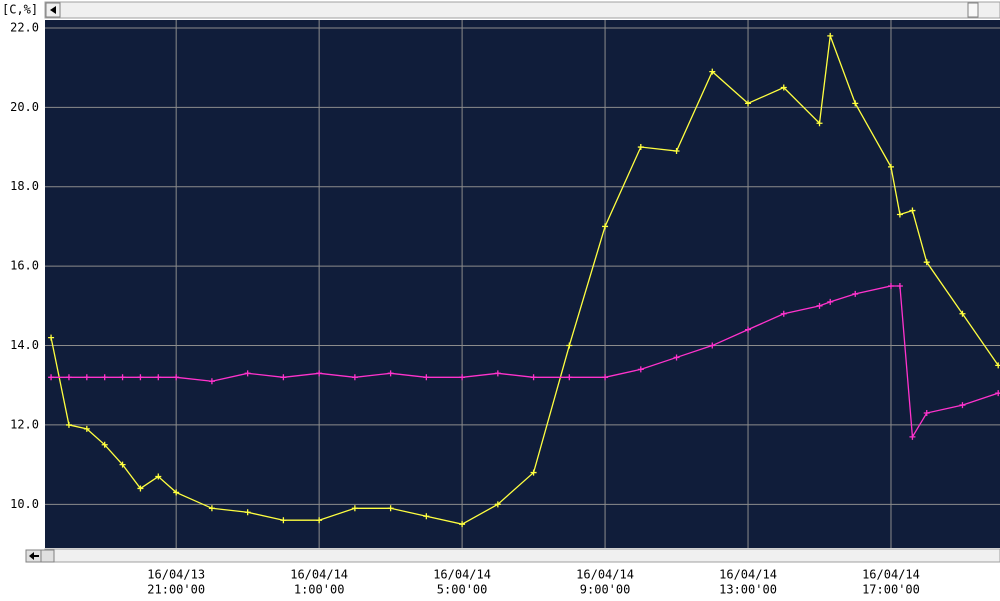 The image size is (1000, 601). Describe the element at coordinates (20, 10) in the screenshot. I see `y-axis-label: [C,%]` at that location.